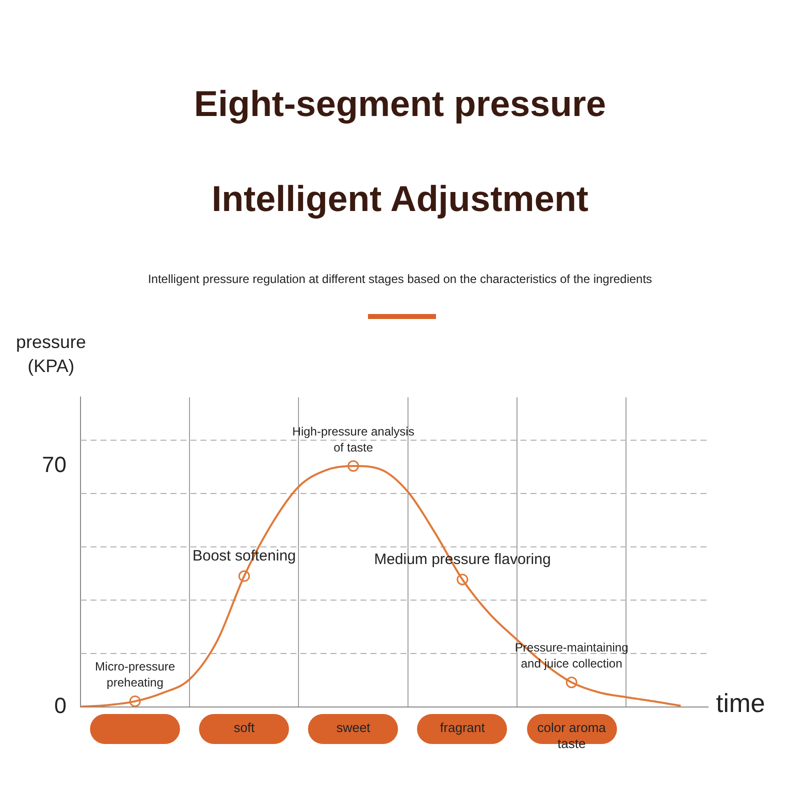  Describe the element at coordinates (135, 675) in the screenshot. I see `annotation: Micro-pressure preheating` at that location.